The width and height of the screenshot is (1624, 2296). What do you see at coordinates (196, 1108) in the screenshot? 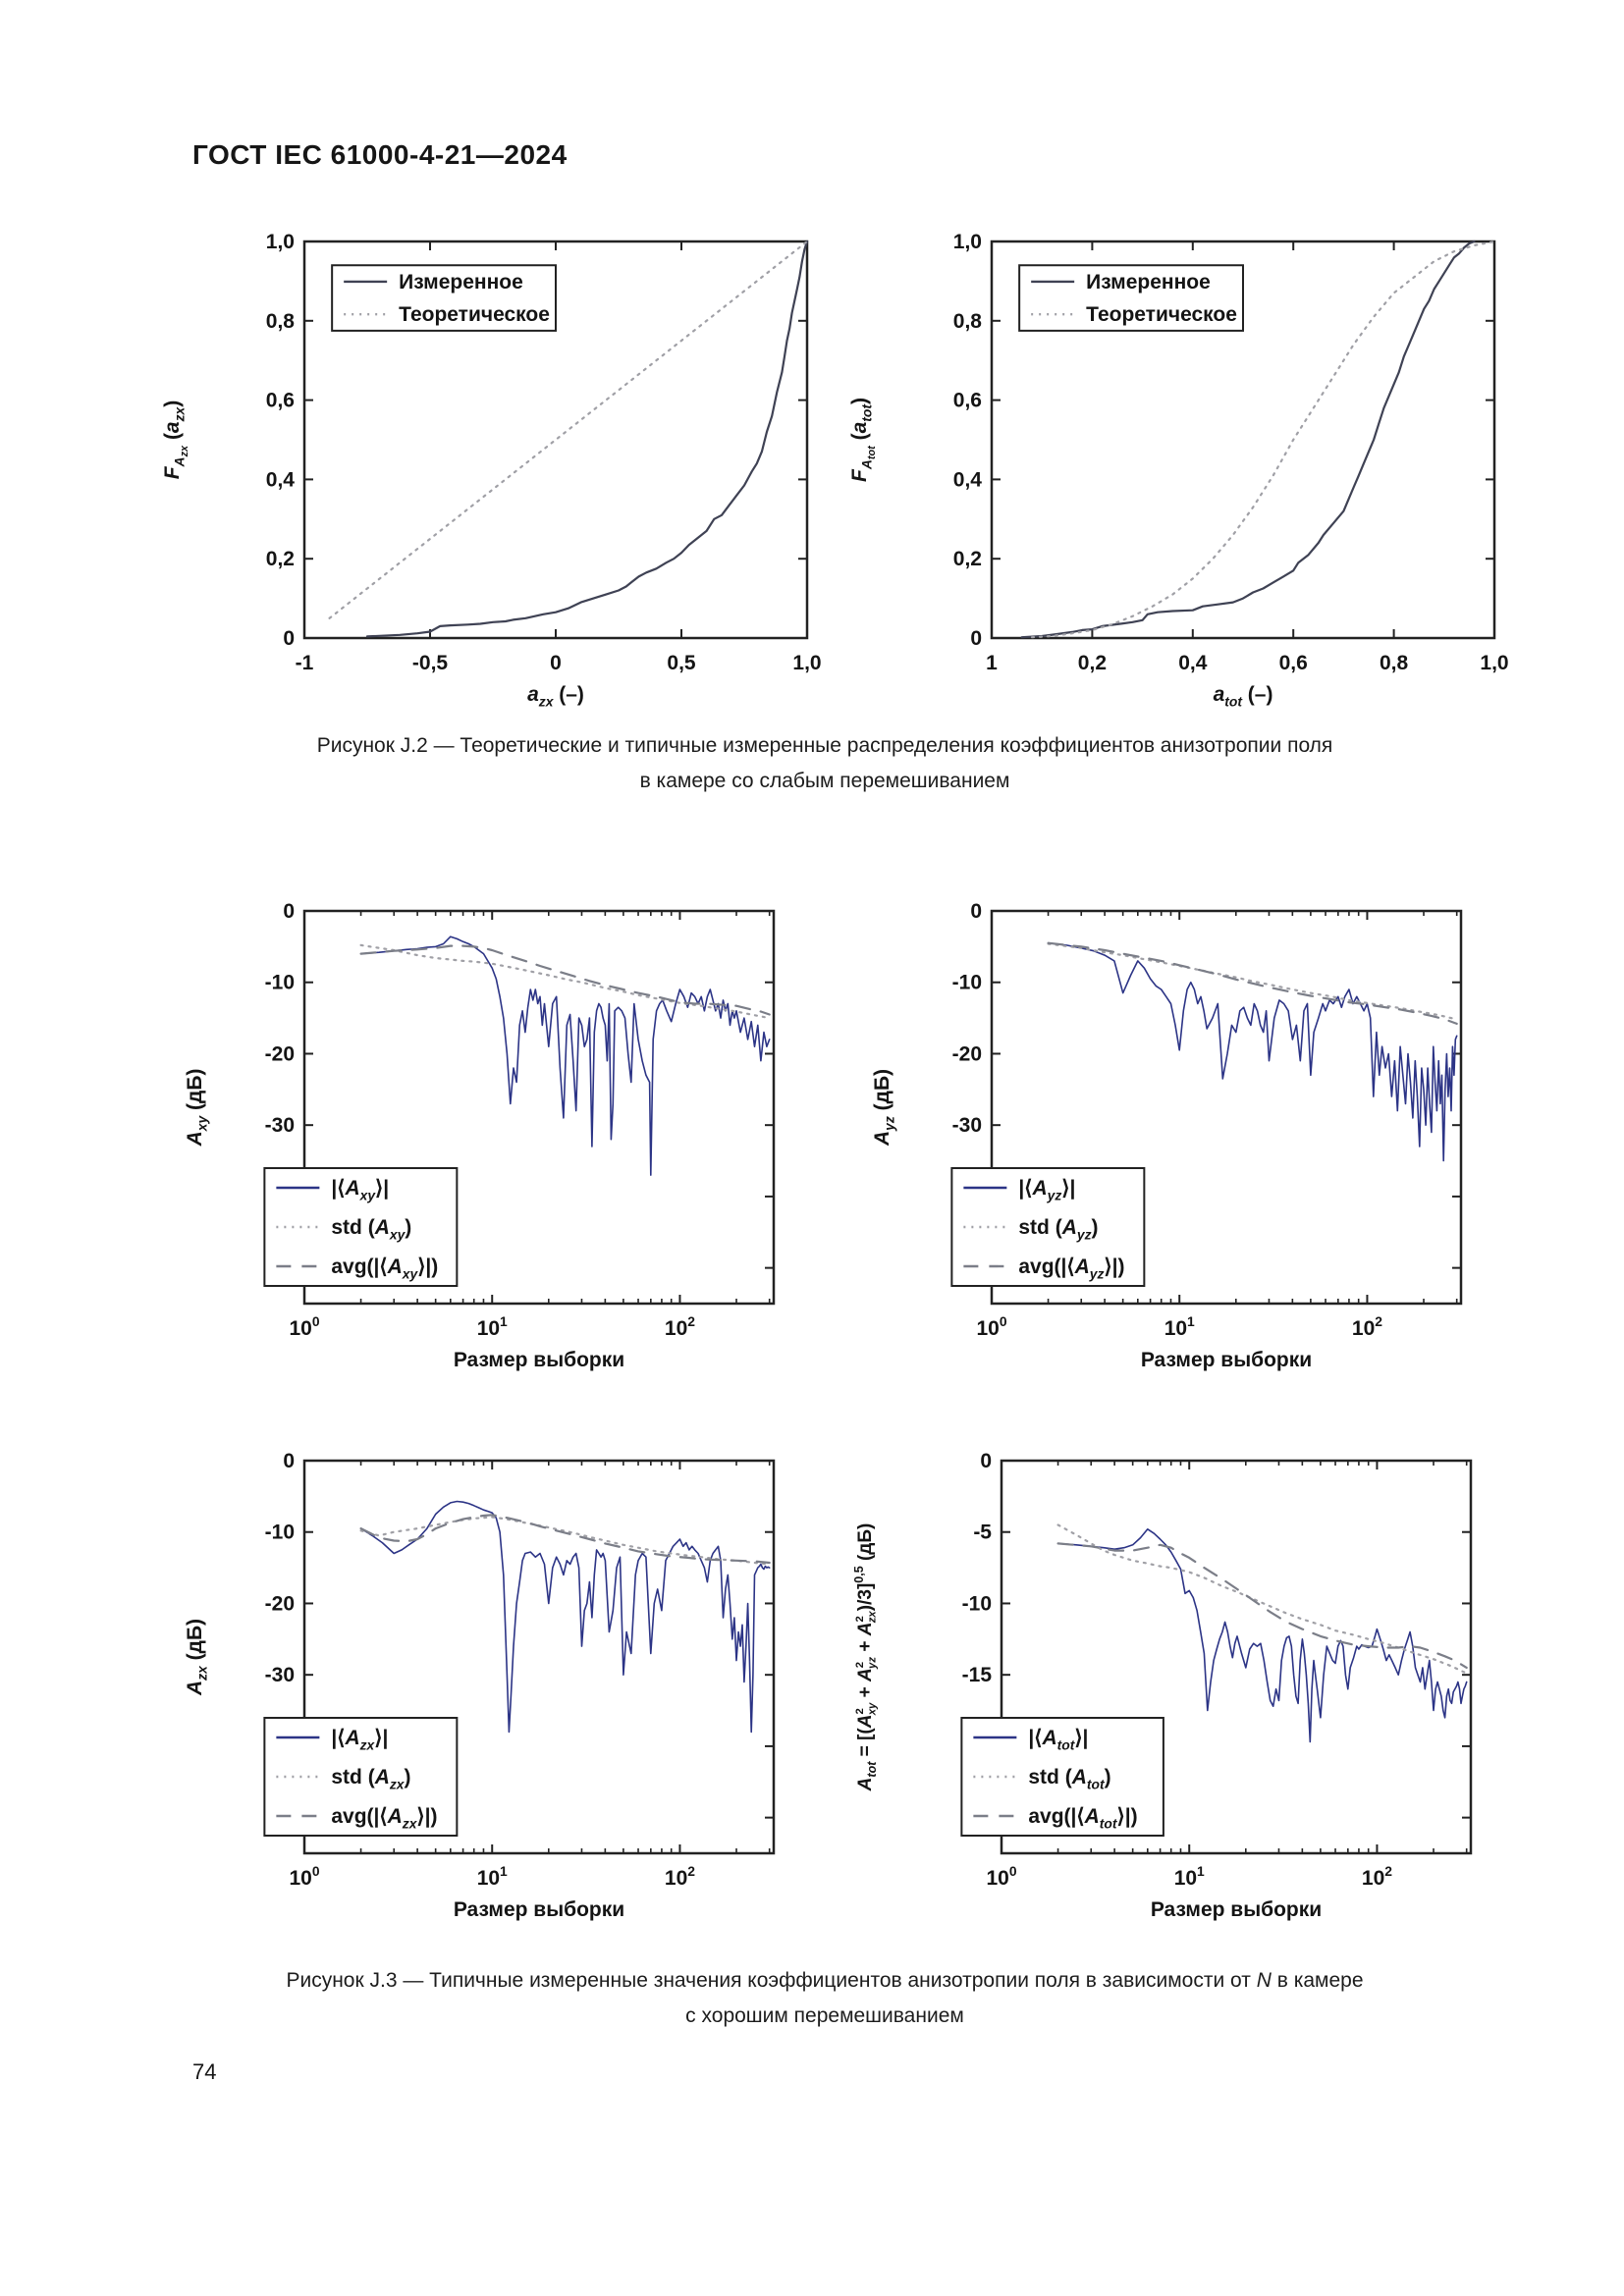
I see `svg-text: Axy (дБ)` at bounding box center [196, 1108].